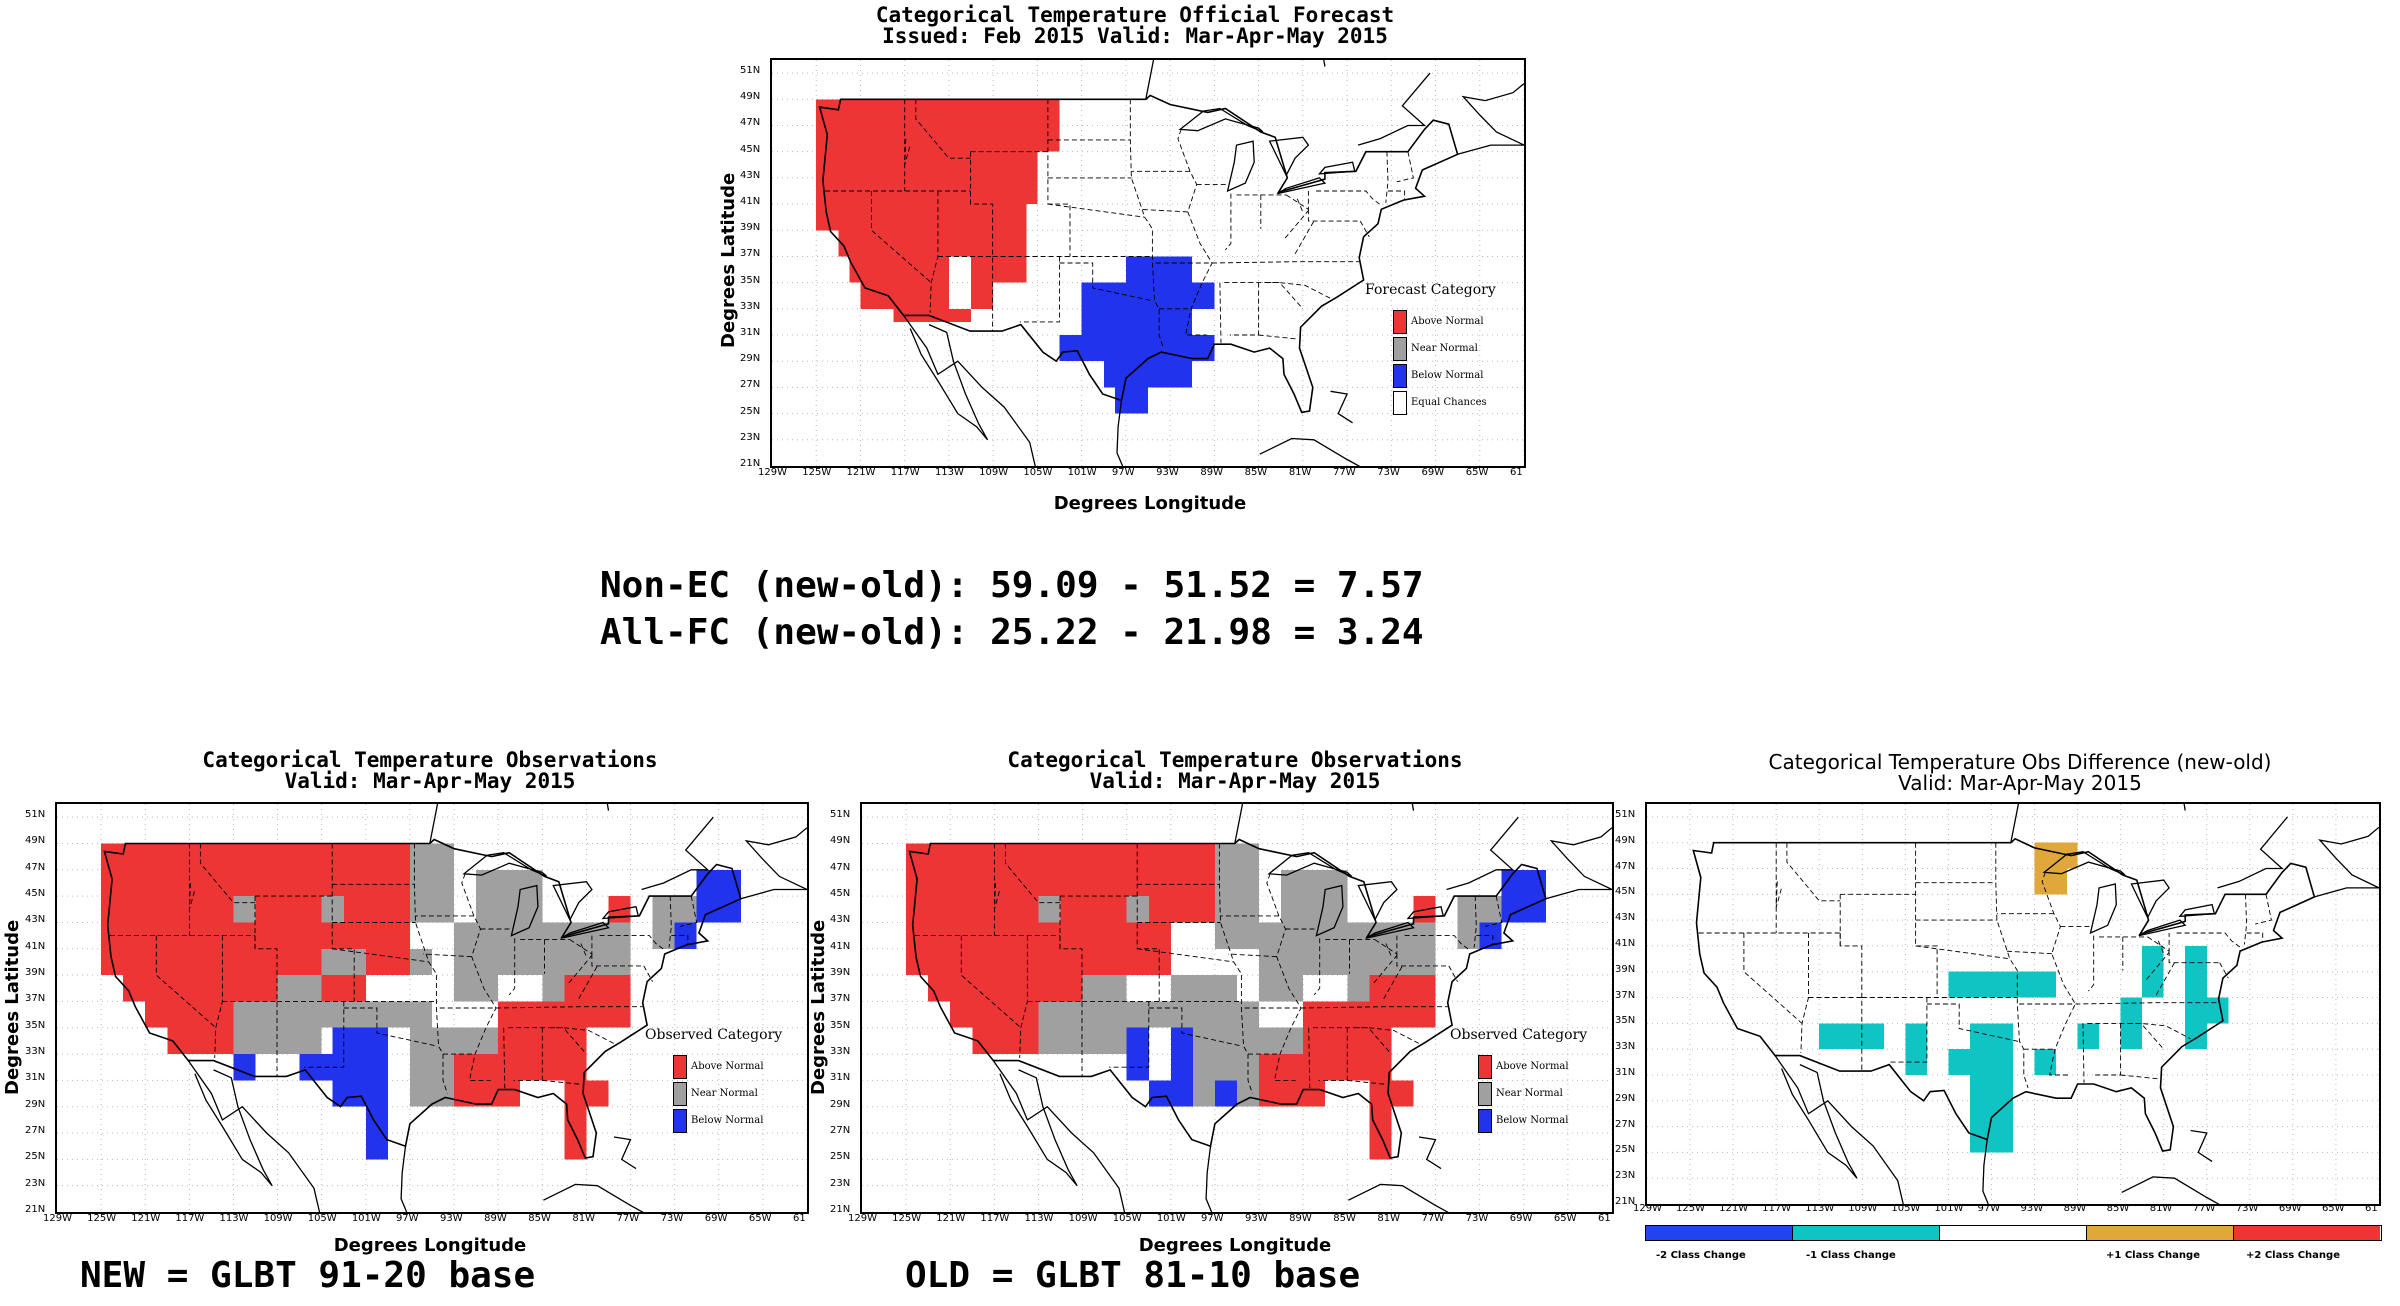  What do you see at coordinates (2153, 1255) in the screenshot?
I see `colorbar-label-plus1: +1 Class Change` at bounding box center [2153, 1255].